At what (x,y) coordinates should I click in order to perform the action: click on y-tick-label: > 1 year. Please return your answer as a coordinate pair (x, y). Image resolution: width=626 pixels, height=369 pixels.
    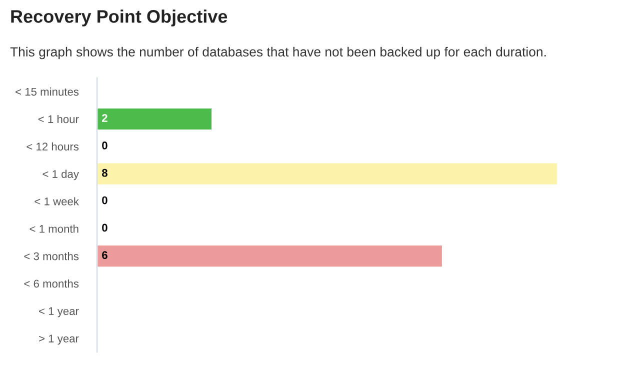
    Looking at the image, I should click on (59, 339).